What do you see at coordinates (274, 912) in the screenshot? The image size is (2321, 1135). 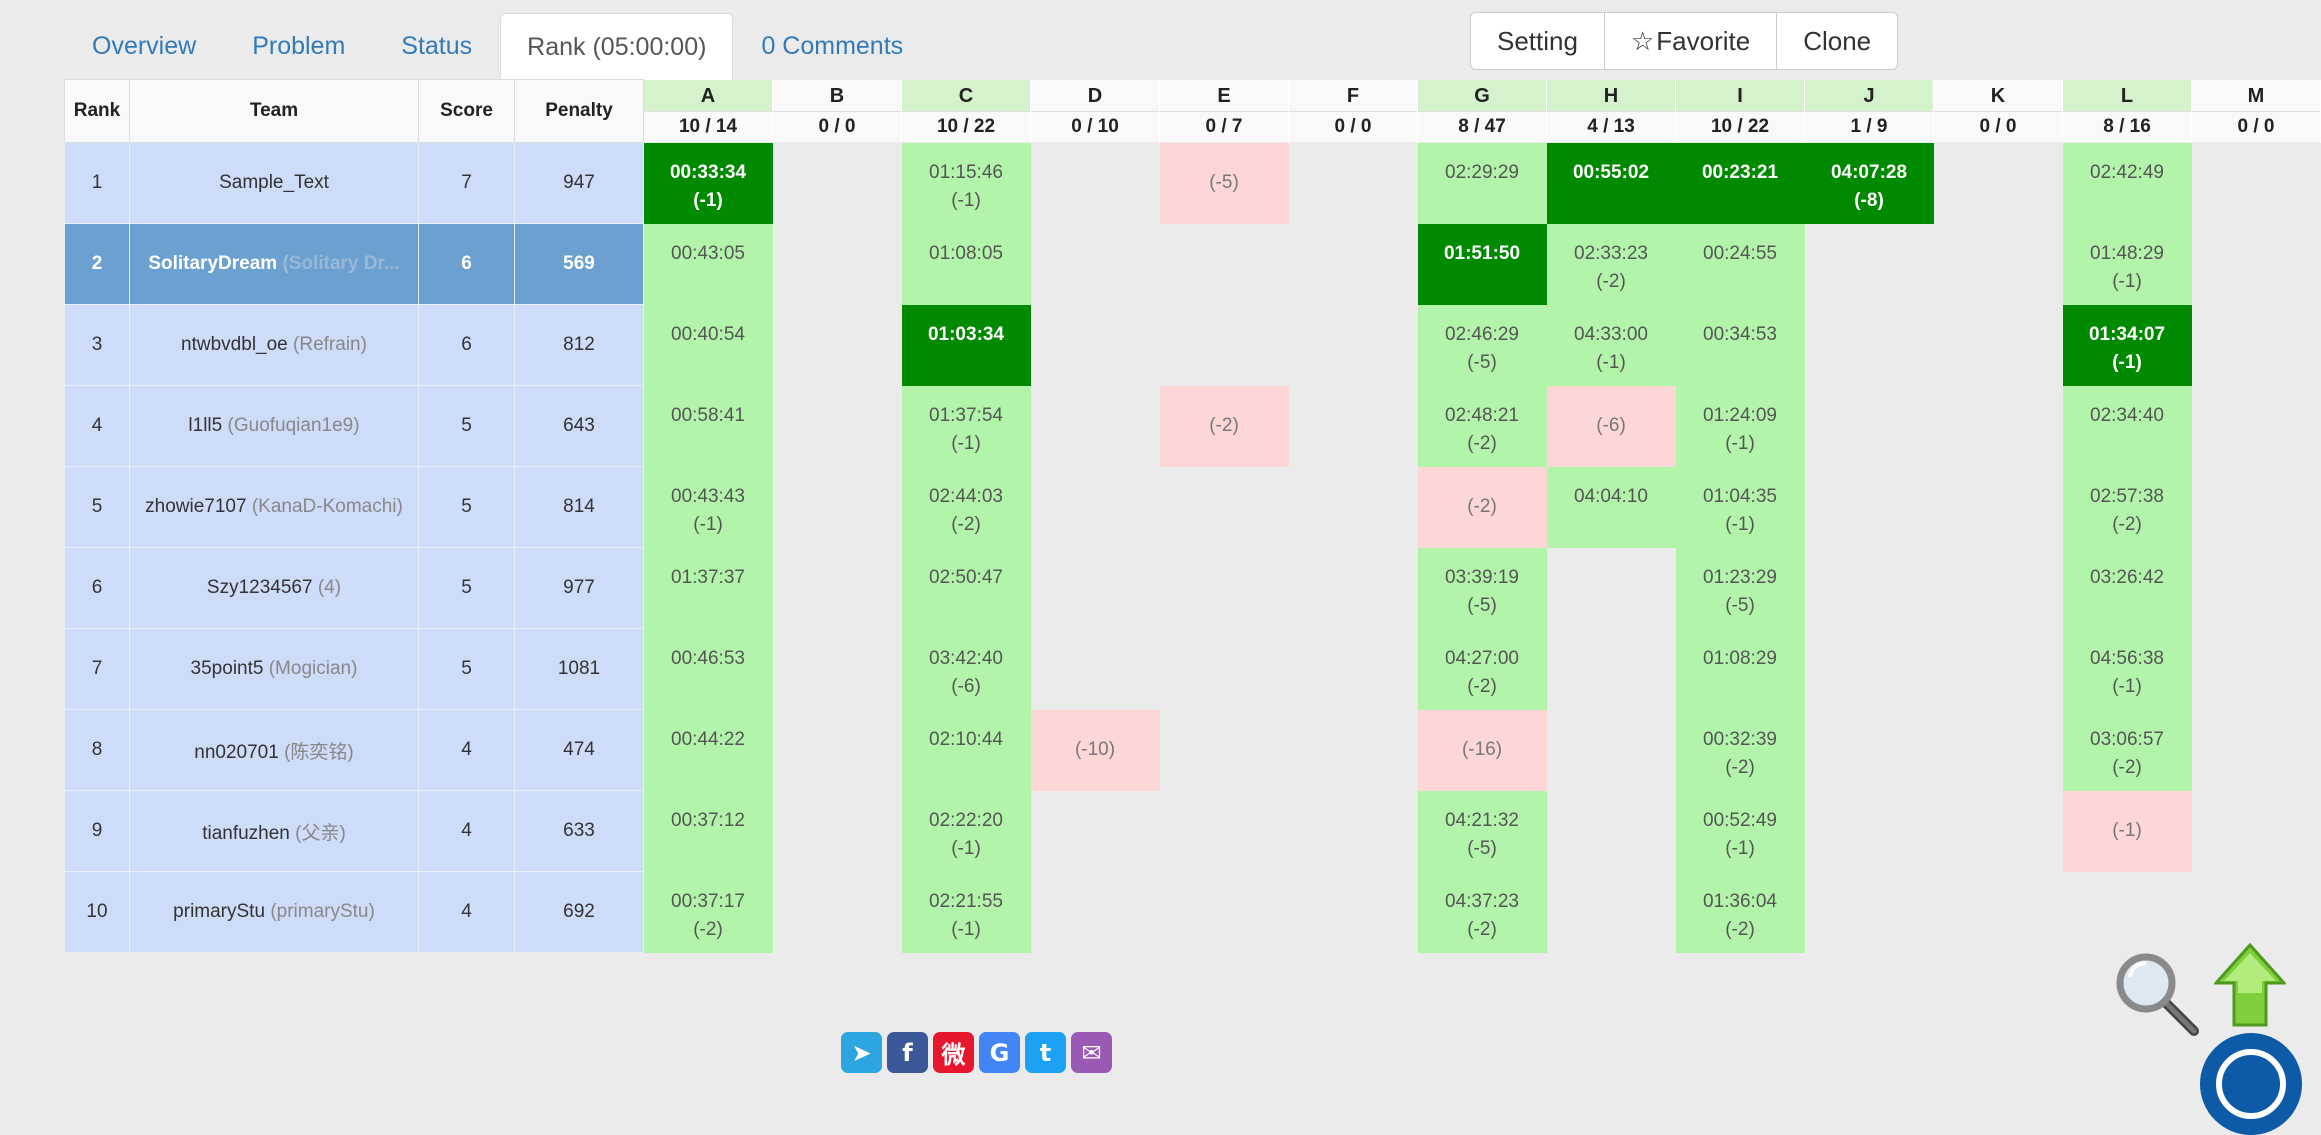 I see `team-cell: primaryStu (primaryStu)` at bounding box center [274, 912].